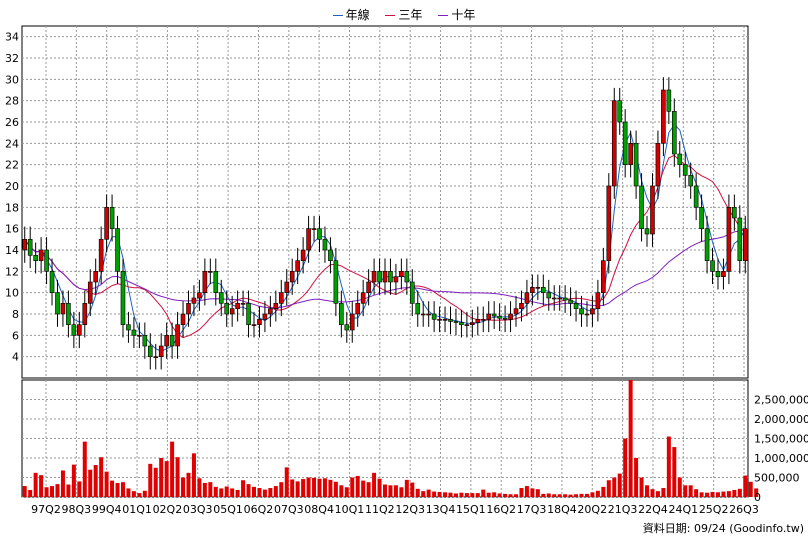 Image resolution: width=808 pixels, height=540 pixels. I want to click on x-tick-label: 03Q3, so click(198, 509).